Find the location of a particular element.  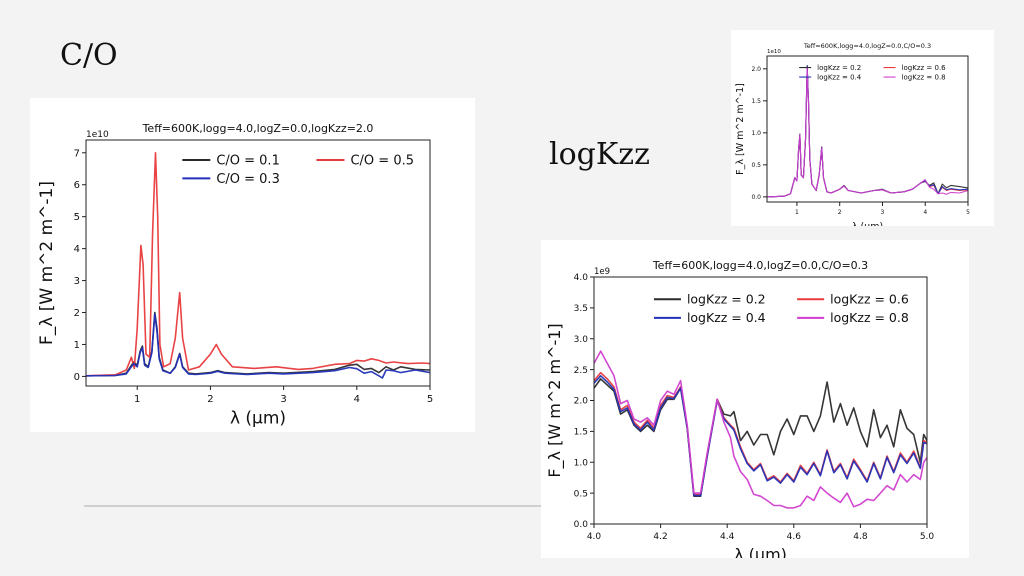

chart-co-y-tick-label-7: 7 is located at coordinates (77, 153).